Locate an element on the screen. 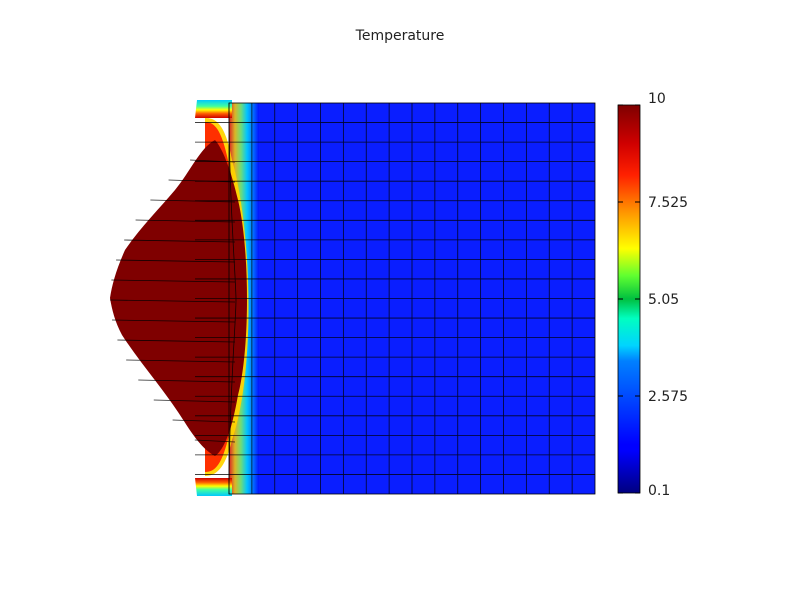  colorbar-ticks: 0.1 2.575 5.05 7.525 10 is located at coordinates (653, 295).